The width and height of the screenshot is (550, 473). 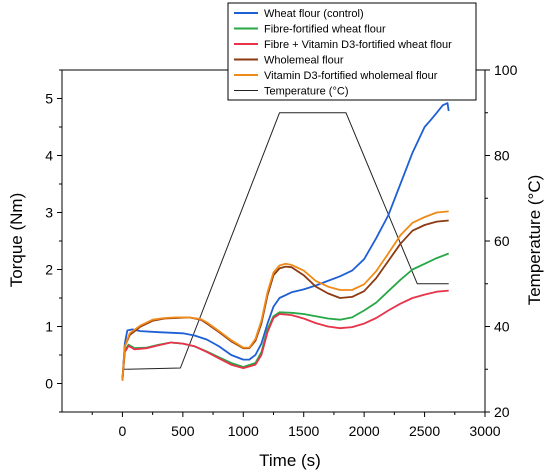 What do you see at coordinates (49, 156) in the screenshot?
I see `y-left-tick-label: 4` at bounding box center [49, 156].